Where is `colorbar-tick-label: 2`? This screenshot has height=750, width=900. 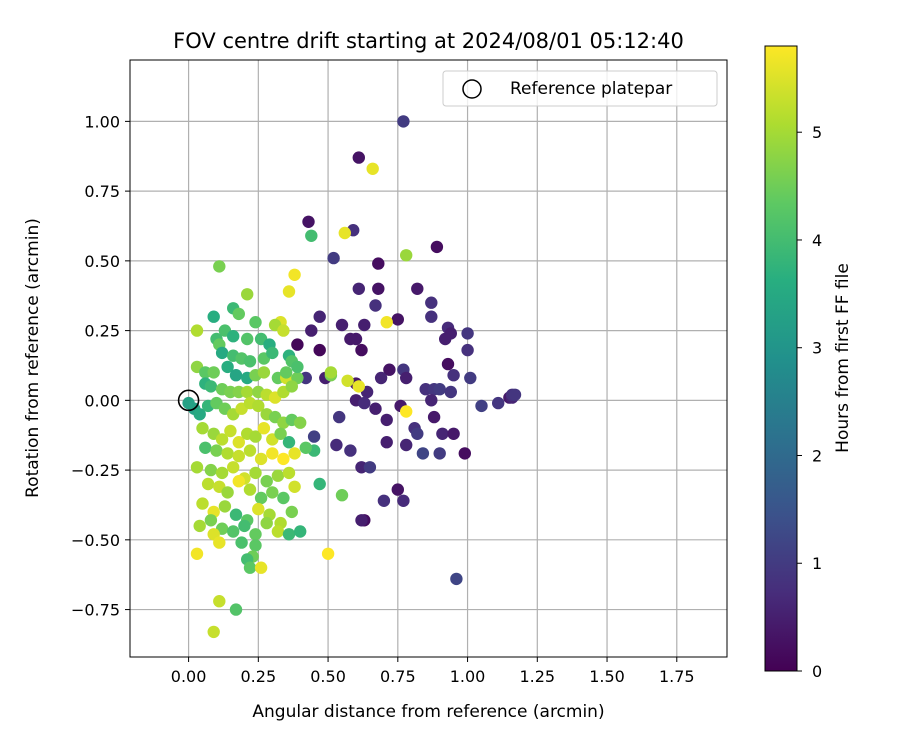
colorbar-tick-label: 2 is located at coordinates (817, 455).